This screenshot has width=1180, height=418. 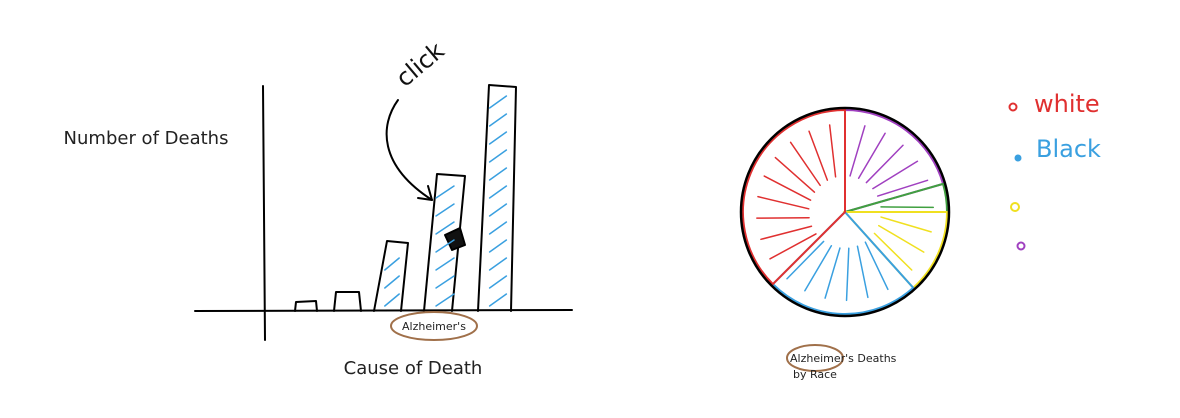 What do you see at coordinates (1054, 170) in the screenshot?
I see `legend: white Black` at bounding box center [1054, 170].